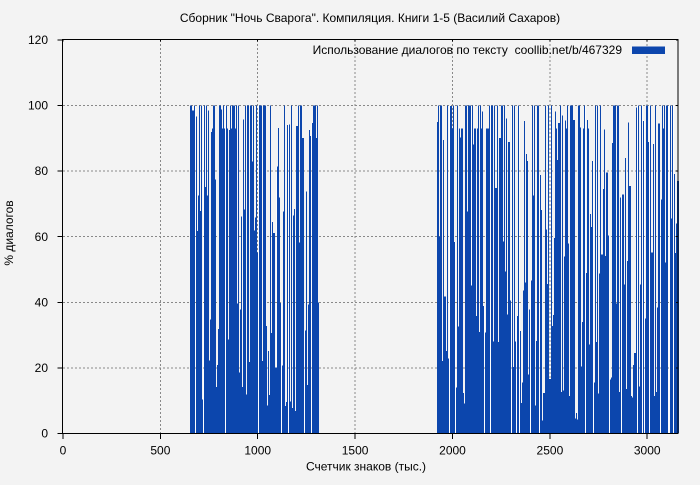 The height and width of the screenshot is (485, 700). What do you see at coordinates (647, 451) in the screenshot?
I see `svg-text: 3000` at bounding box center [647, 451].